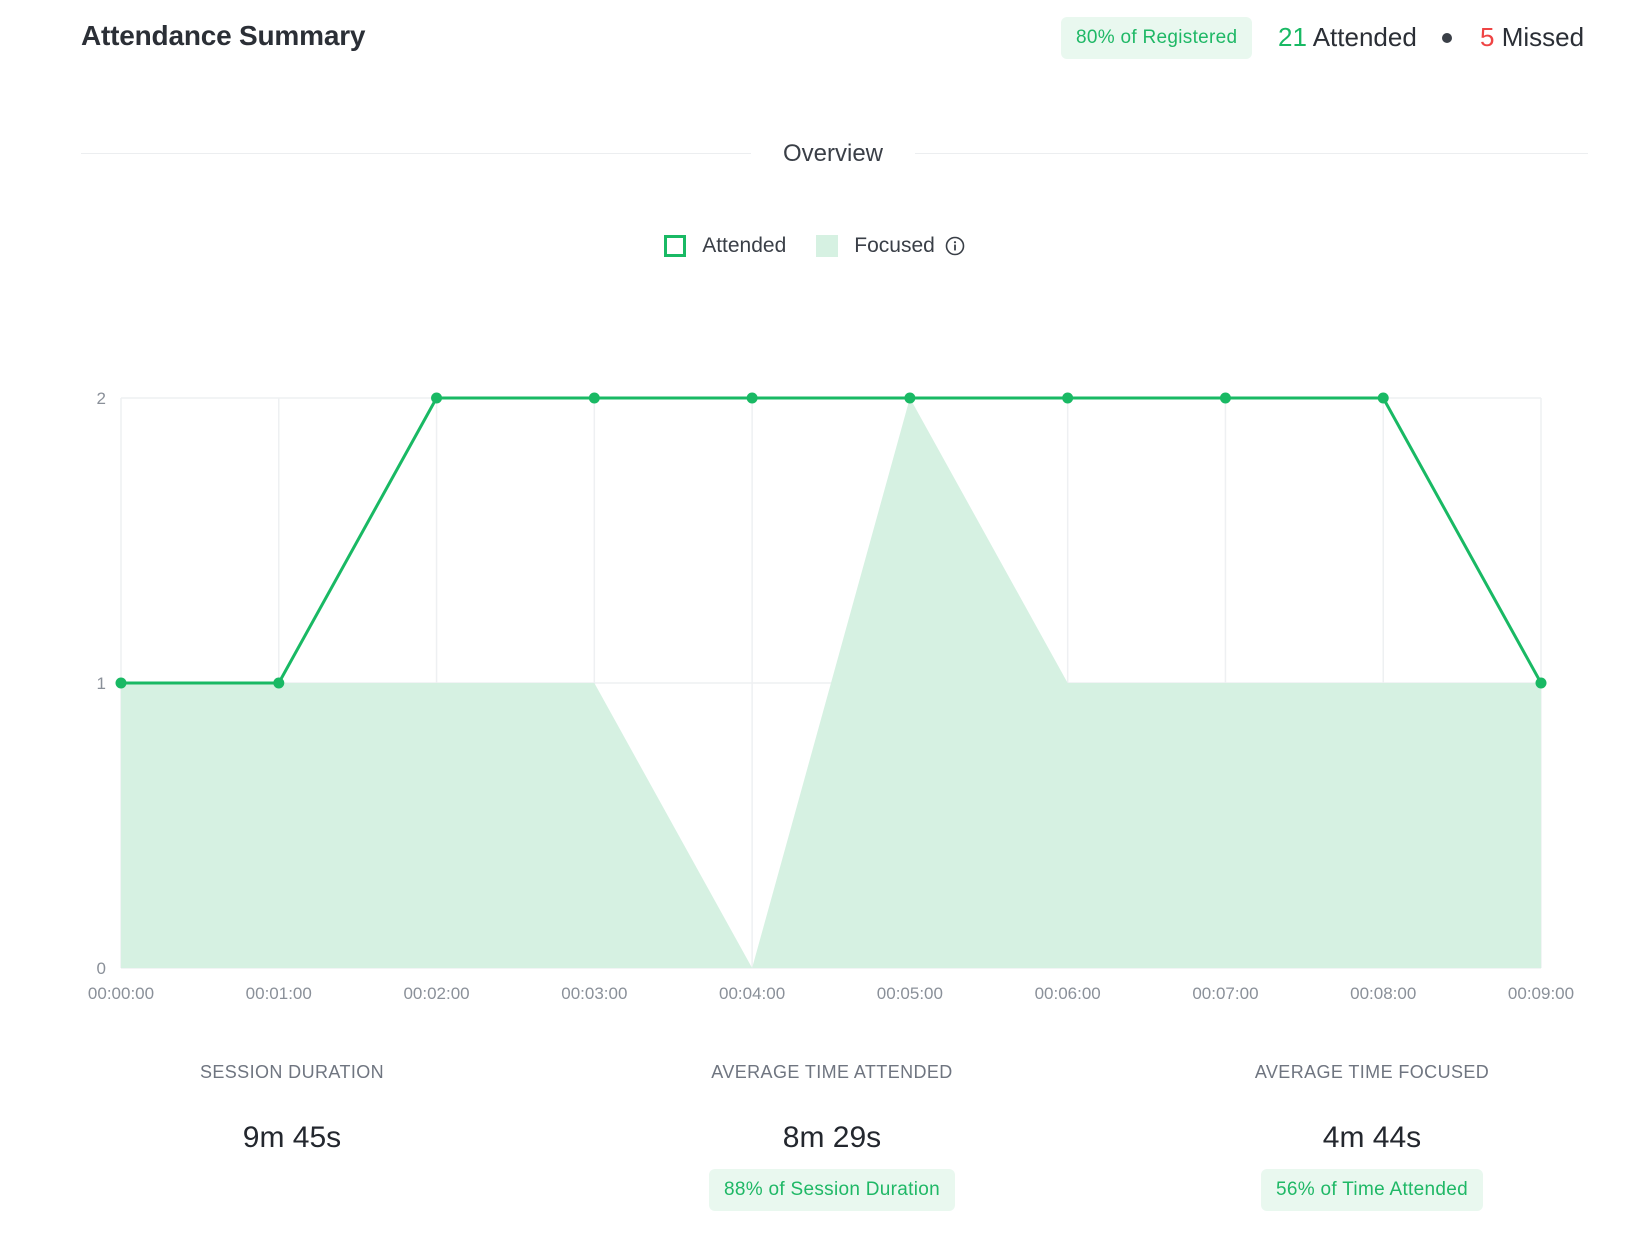  I want to click on kpi-label: SESSION DURATION, so click(292, 1072).